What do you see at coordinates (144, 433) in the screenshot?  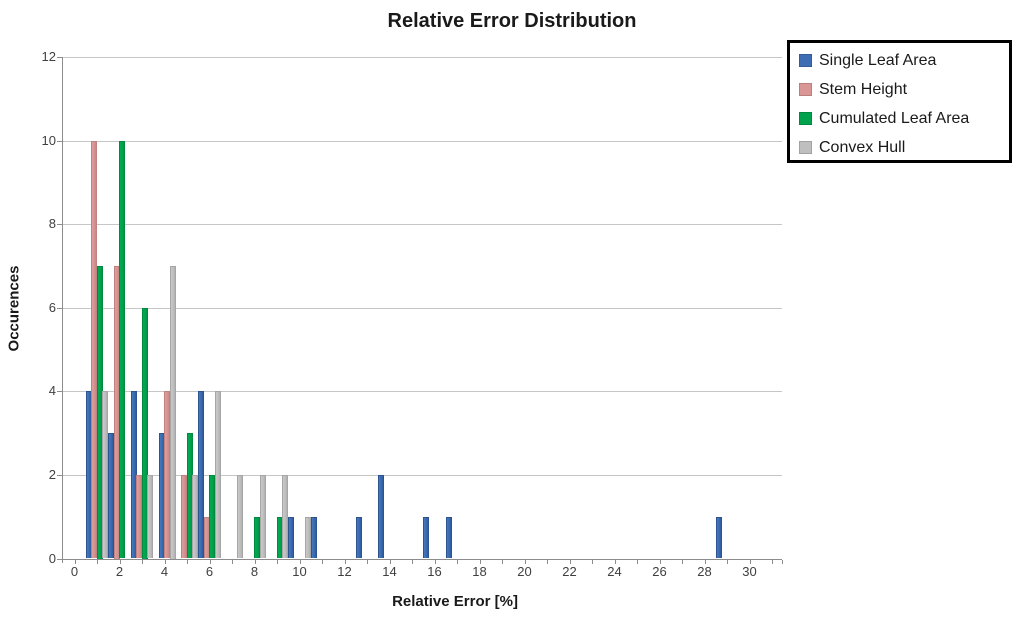 I see `bar-2-bin3` at bounding box center [144, 433].